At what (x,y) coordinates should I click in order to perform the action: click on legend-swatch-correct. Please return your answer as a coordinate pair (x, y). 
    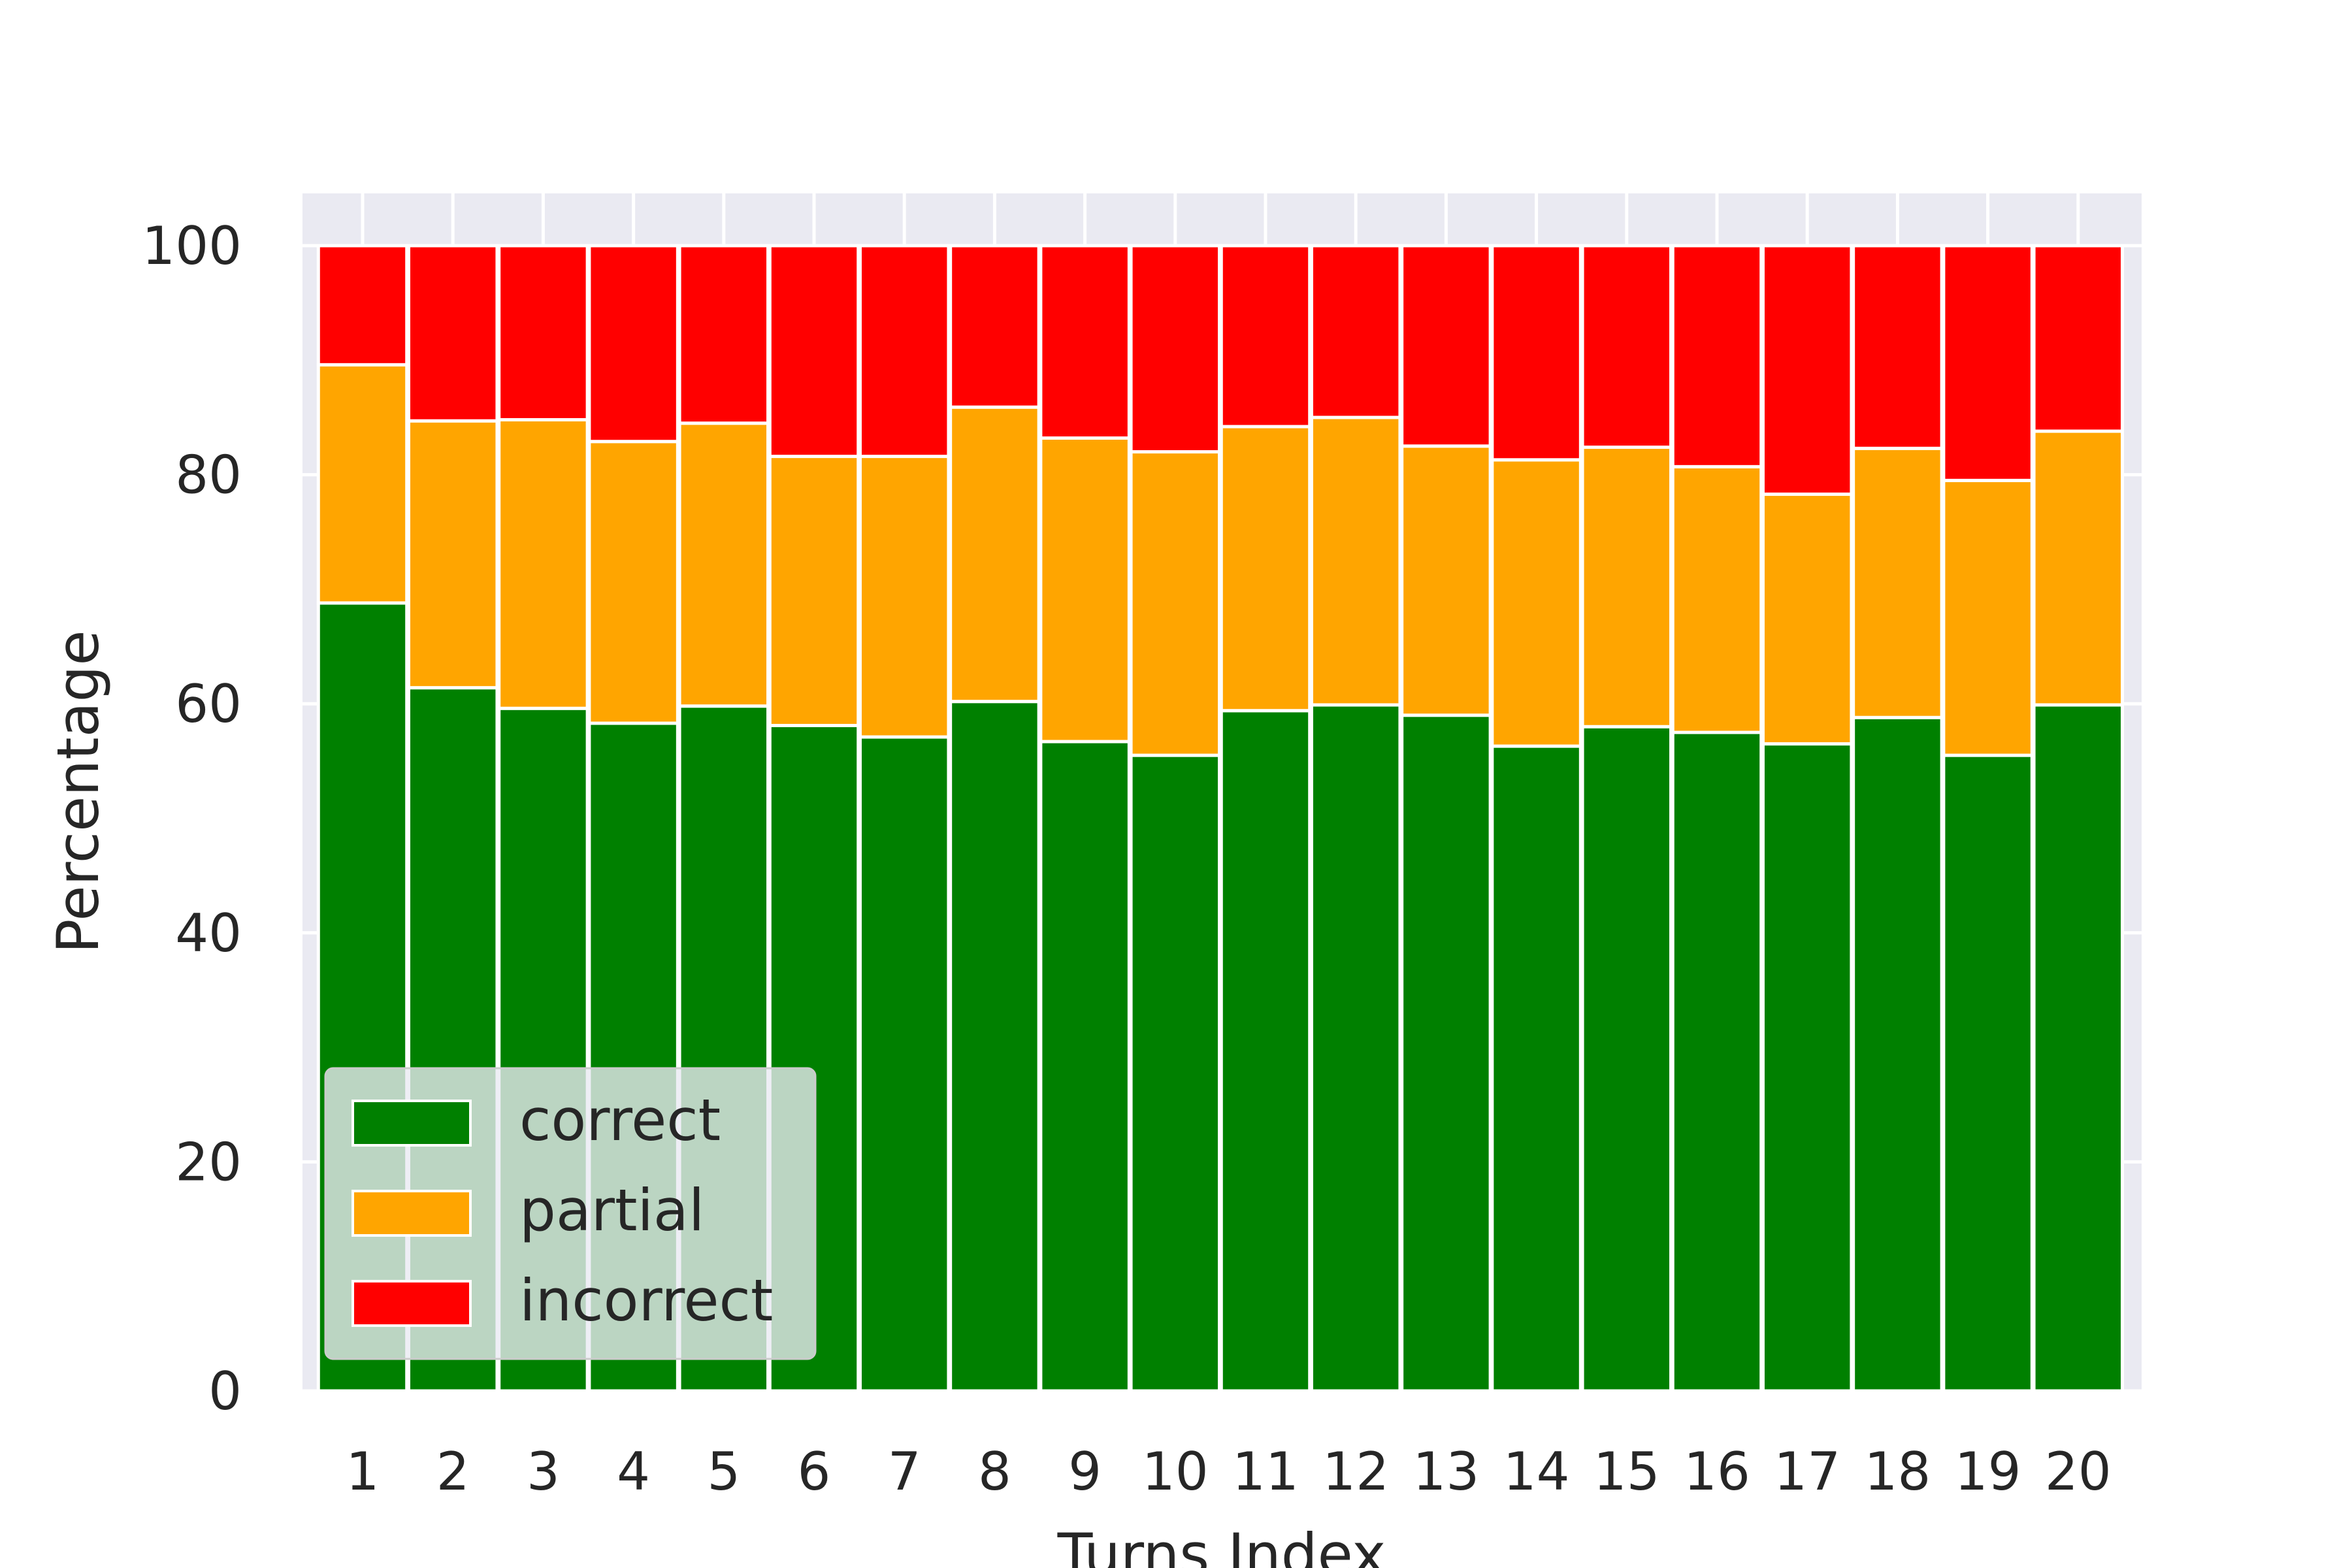
    Looking at the image, I should click on (411, 1123).